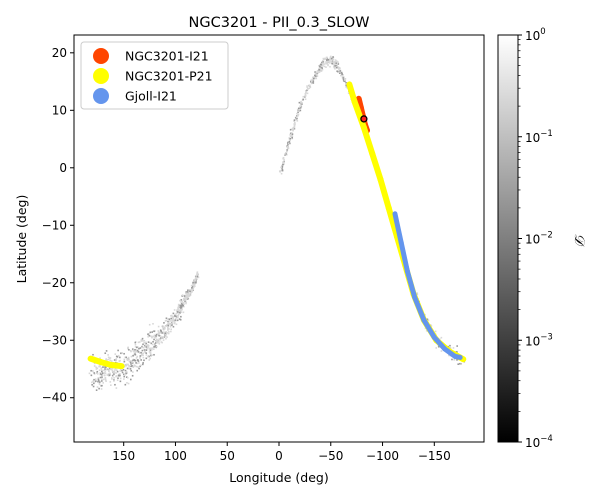 The height and width of the screenshot is (500, 600). Describe the element at coordinates (279, 23) in the screenshot. I see `chart-title: NGC3201 - PII_0.3_SLOW` at that location.